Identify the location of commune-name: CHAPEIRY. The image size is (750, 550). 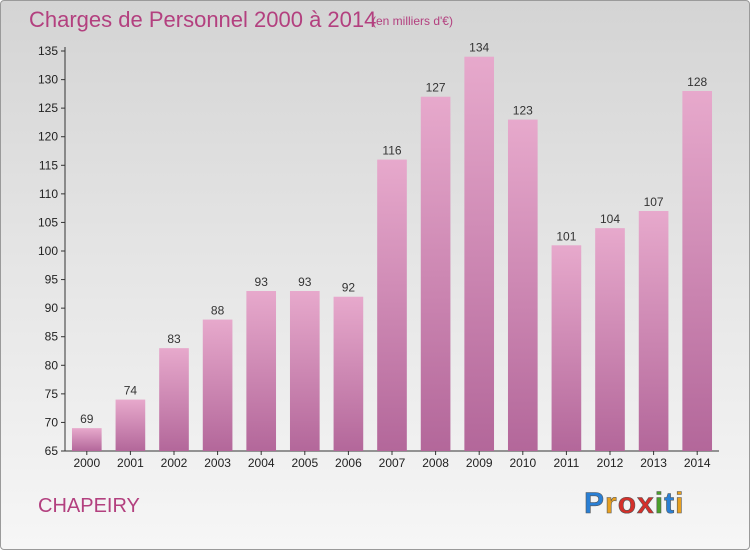
(89, 506).